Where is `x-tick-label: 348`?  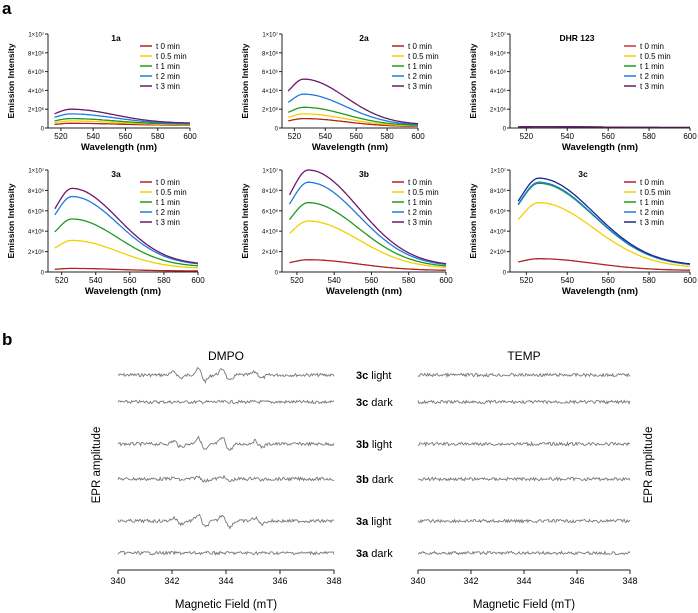
x-tick-label: 348 is located at coordinates (333, 581).